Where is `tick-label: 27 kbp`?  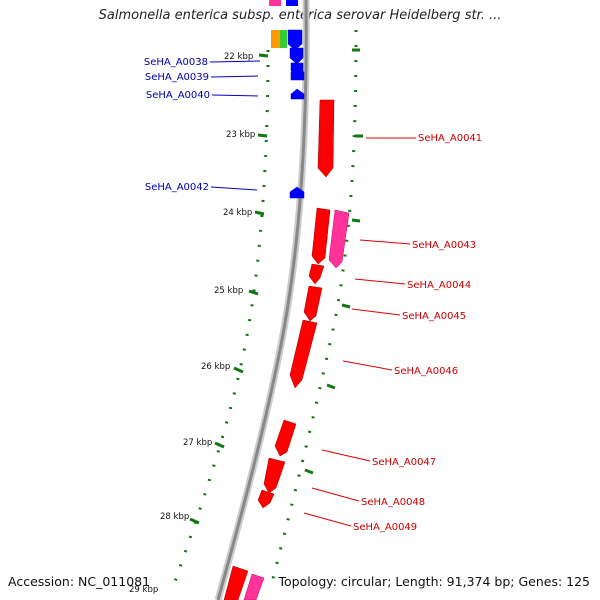 tick-label: 27 kbp is located at coordinates (197, 443).